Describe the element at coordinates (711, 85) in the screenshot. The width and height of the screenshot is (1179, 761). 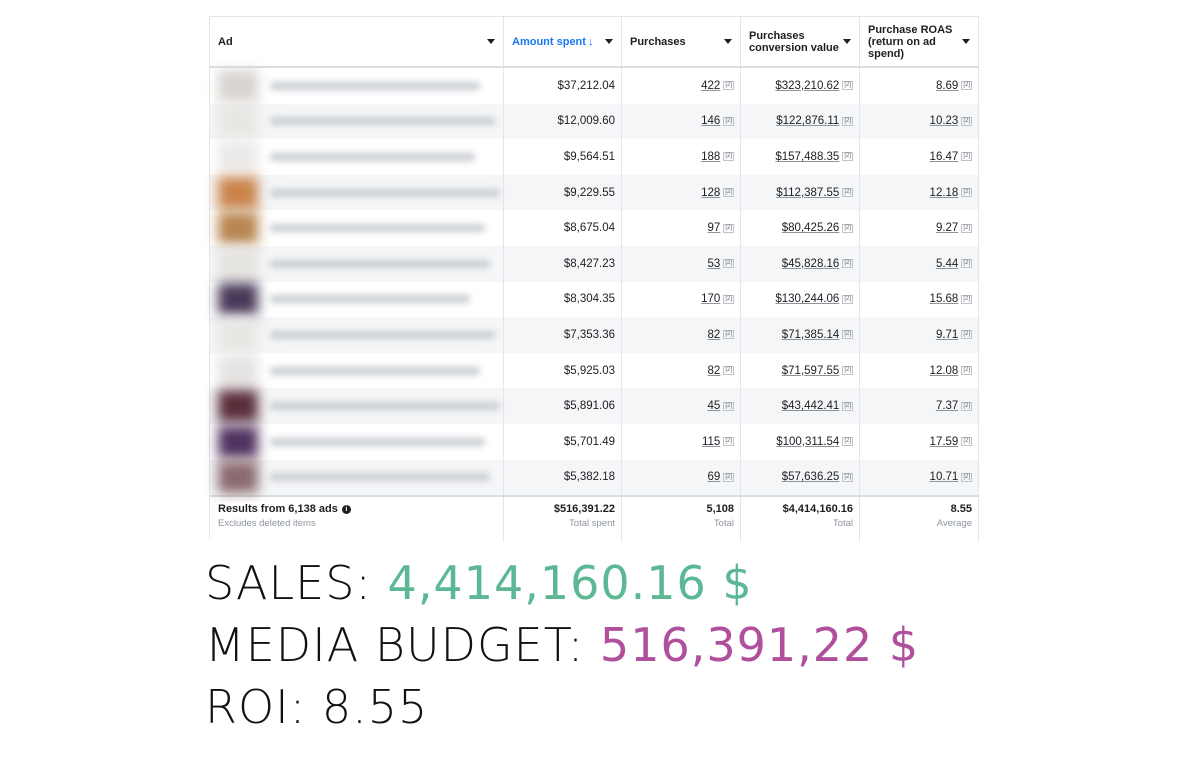
I see `purchases-value: 422` at that location.